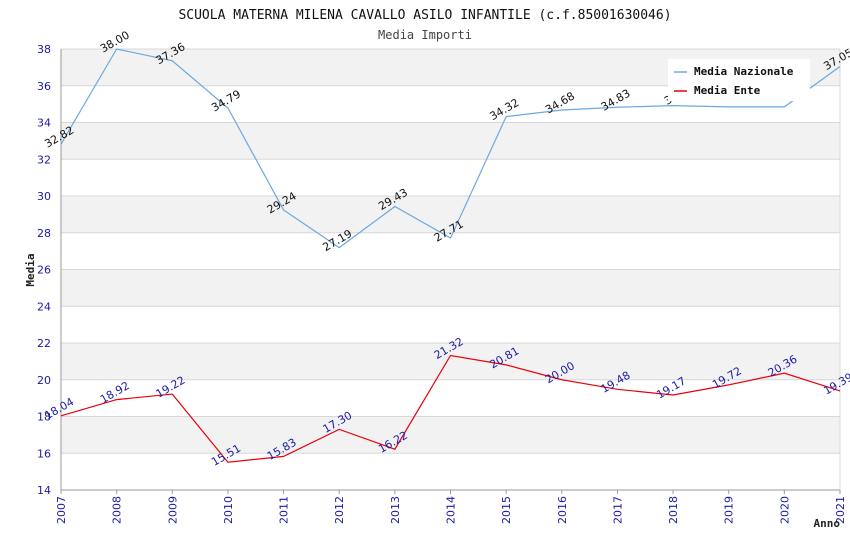 This screenshot has height=550, width=850. What do you see at coordinates (44, 490) in the screenshot?
I see `y-tick-label: 14` at bounding box center [44, 490].